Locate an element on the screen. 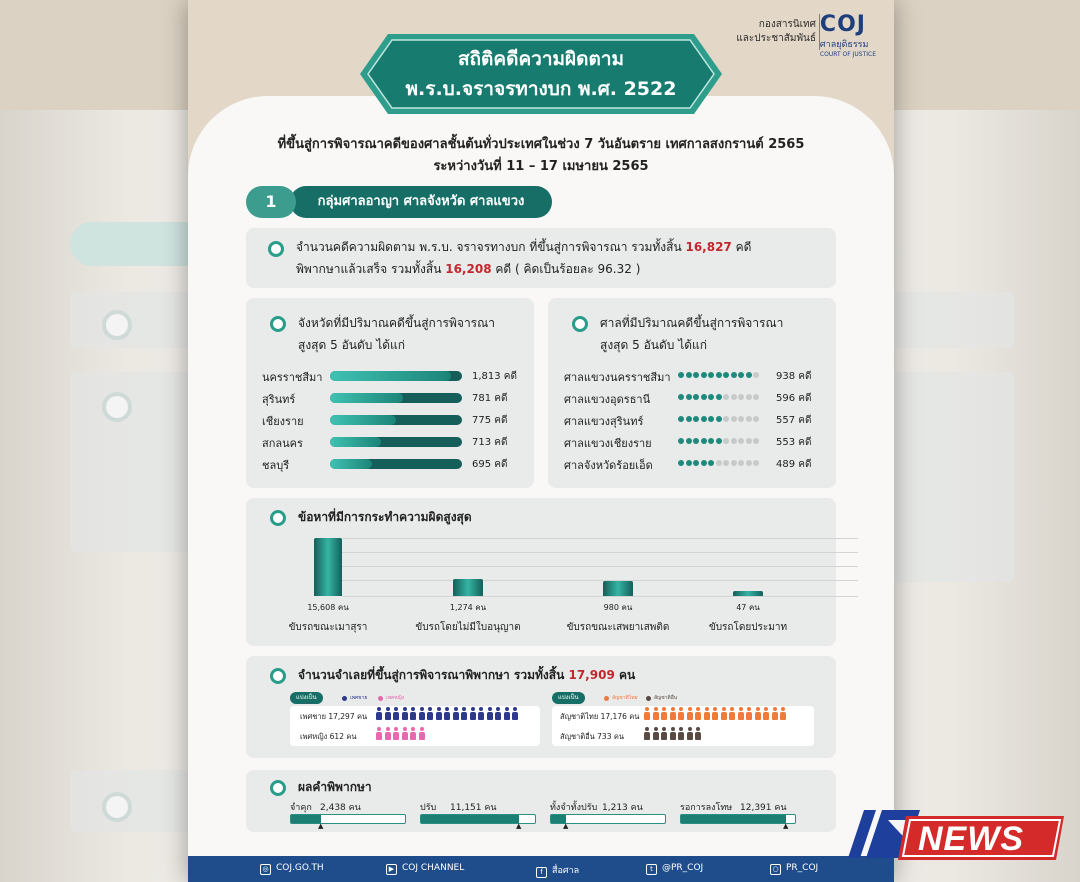  footer-item: ◎ COJ.GO.TH is located at coordinates (292, 869).